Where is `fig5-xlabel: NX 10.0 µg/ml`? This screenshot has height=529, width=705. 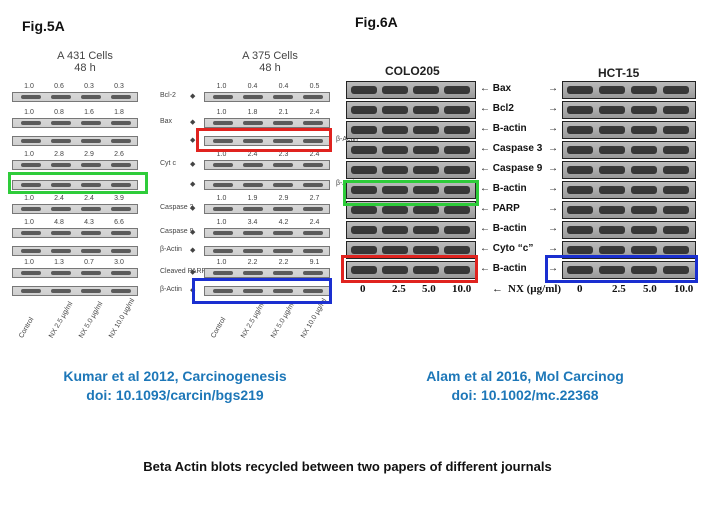
fig5-xlabel: NX 10.0 µg/ml is located at coordinates (122, 318).